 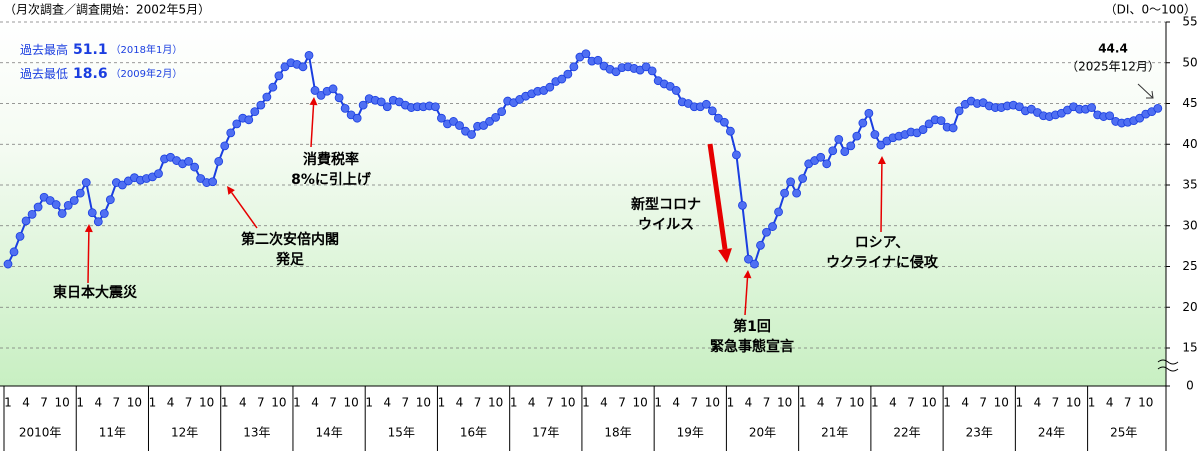 What do you see at coordinates (834, 433) in the screenshot?
I see `year-label: 21年` at bounding box center [834, 433].